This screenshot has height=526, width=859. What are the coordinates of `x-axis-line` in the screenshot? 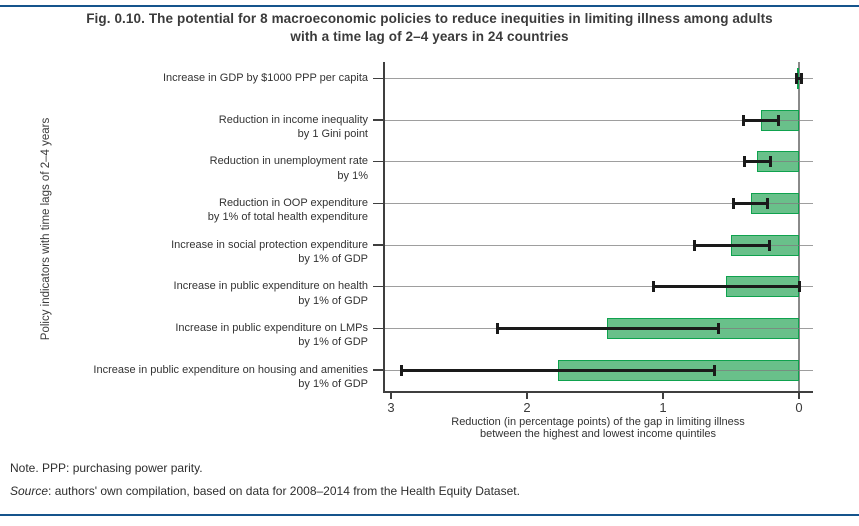 It's located at (598, 392).